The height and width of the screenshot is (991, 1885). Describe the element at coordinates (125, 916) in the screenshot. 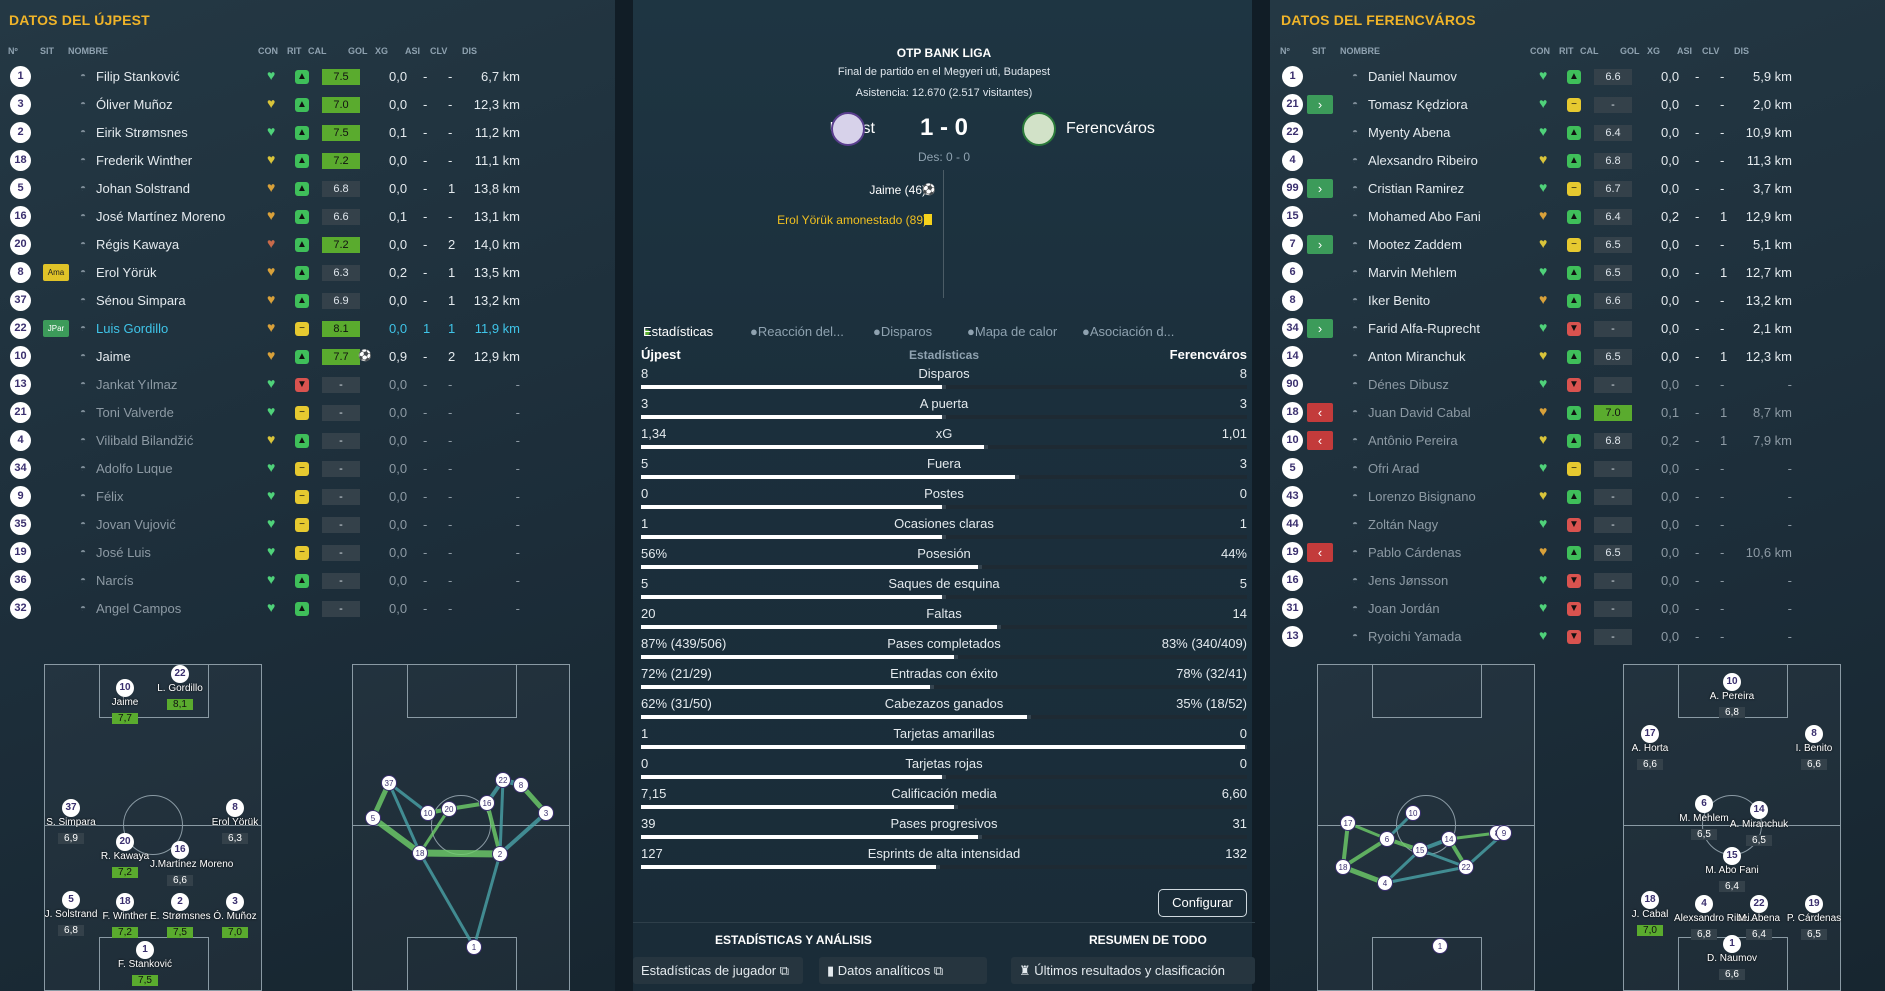

I see `formation-player: 18 F. Winther 7,2` at that location.